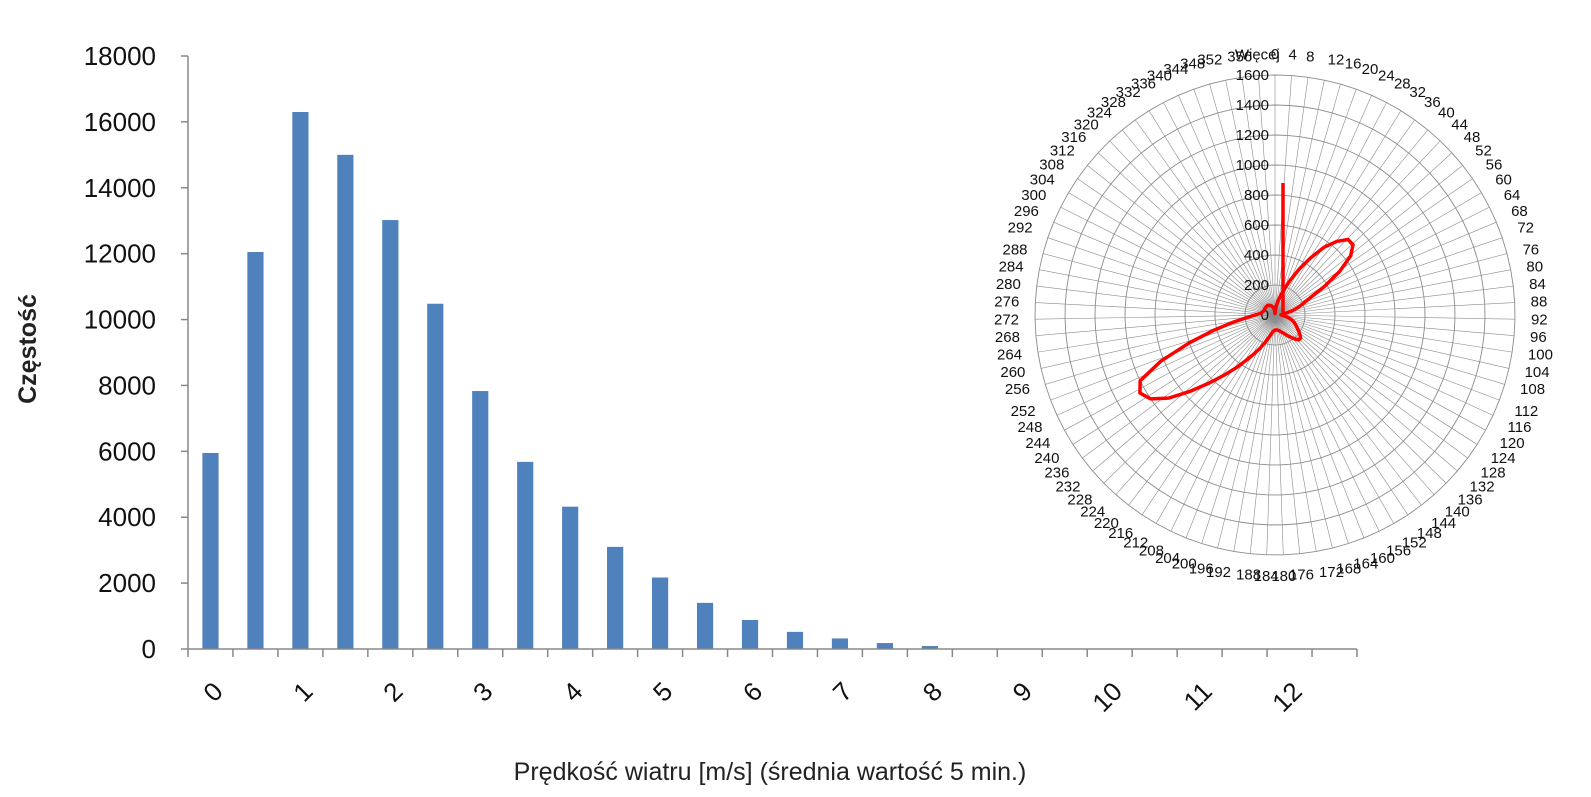 The image size is (1591, 797). What do you see at coordinates (1092, 512) in the screenshot?
I see `angle-label: 224` at bounding box center [1092, 512].